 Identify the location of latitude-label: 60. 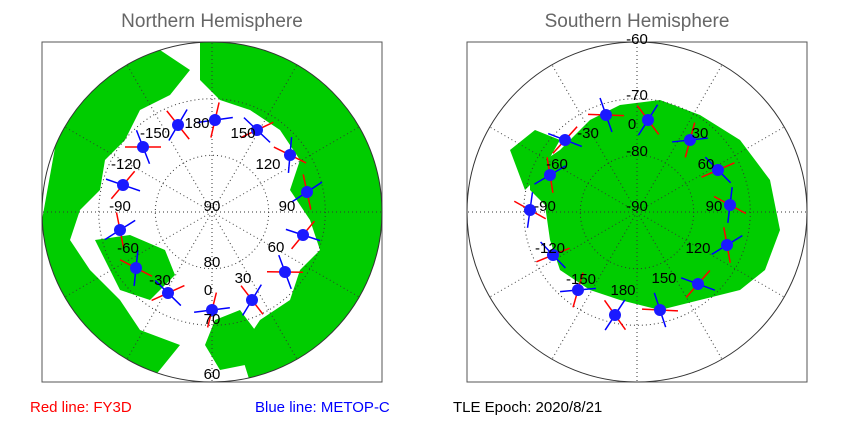
(212, 374).